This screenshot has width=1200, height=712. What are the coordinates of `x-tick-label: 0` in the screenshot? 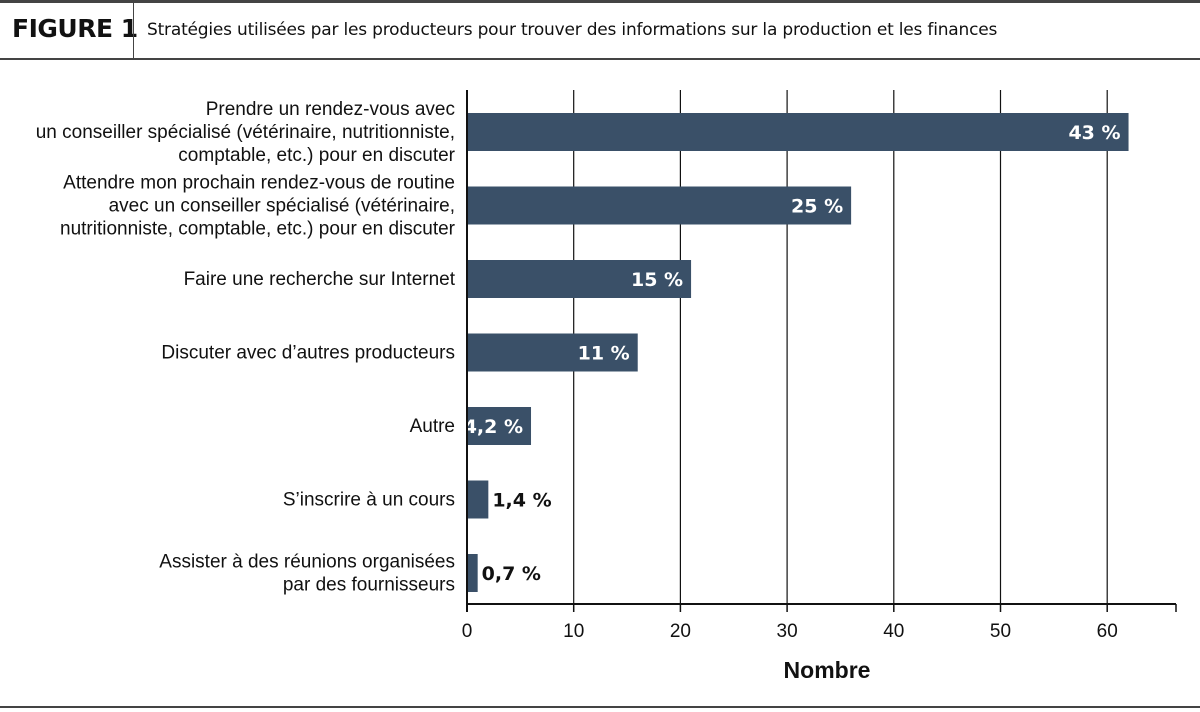 It's located at (467, 631).